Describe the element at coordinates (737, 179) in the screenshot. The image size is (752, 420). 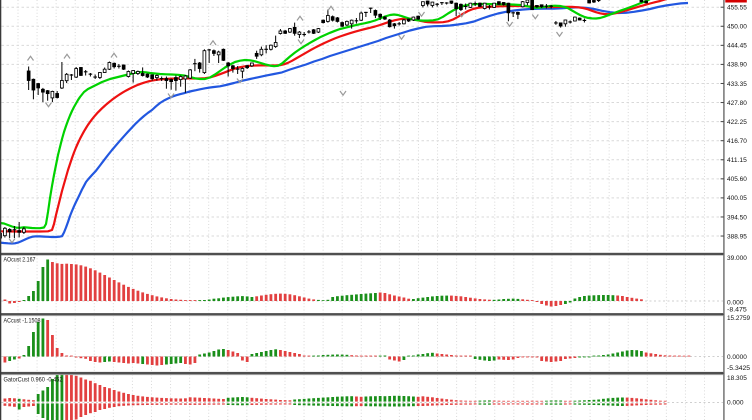
I see `svg-text: 405.60` at that location.